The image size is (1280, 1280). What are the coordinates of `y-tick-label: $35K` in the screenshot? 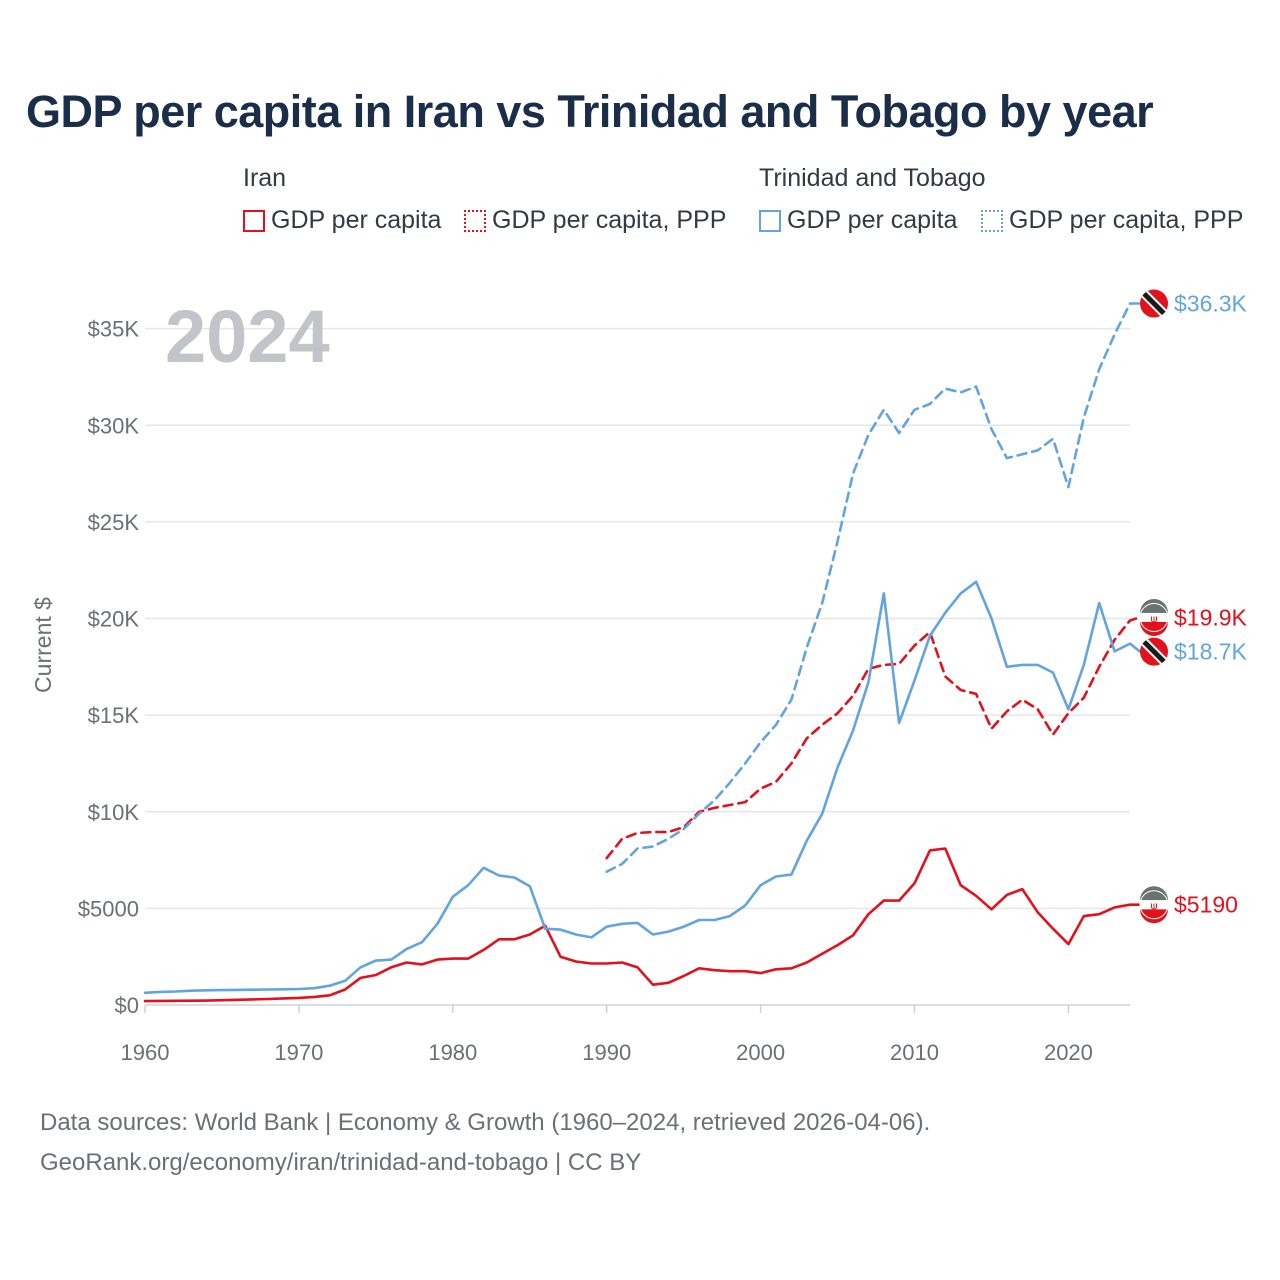 It's located at (114, 329).